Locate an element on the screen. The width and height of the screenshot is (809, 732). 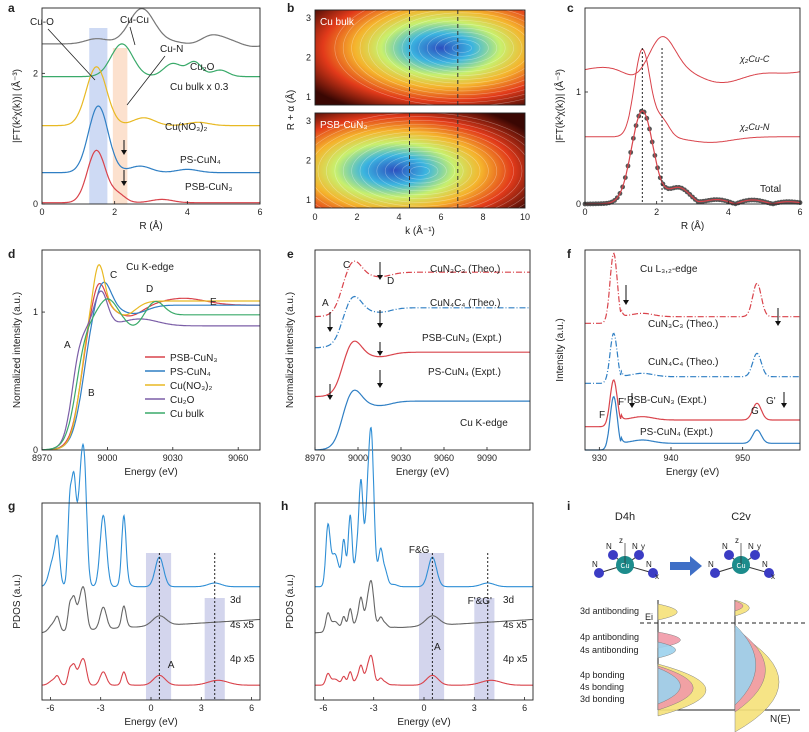
y-tick-label: 1 is located at coordinates (578, 92).